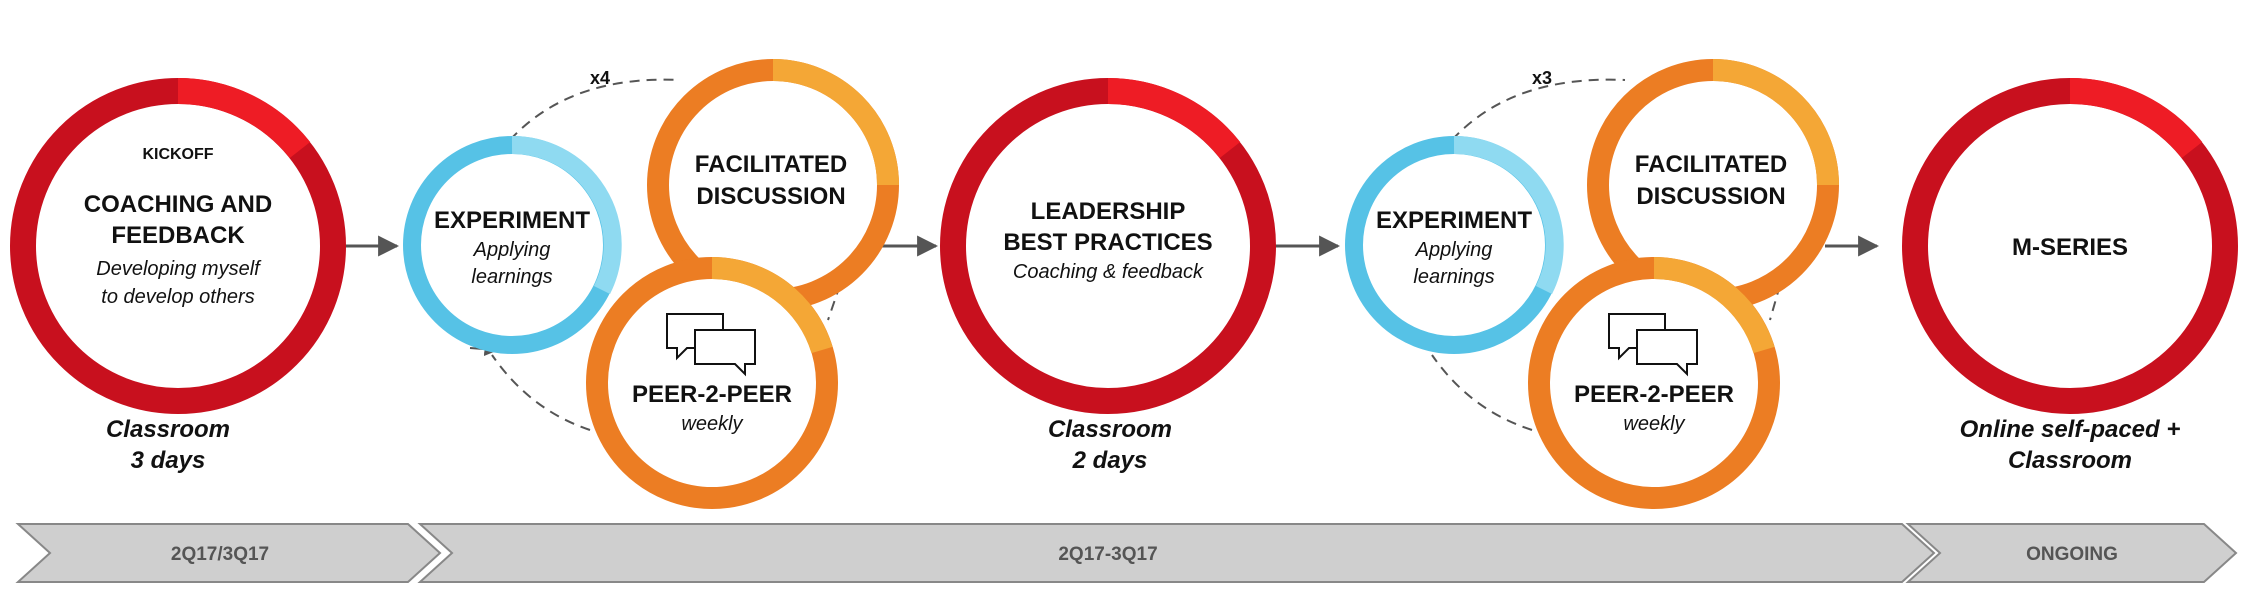  I want to click on kickoff-sub-line1: Developing myself, so click(179, 269).